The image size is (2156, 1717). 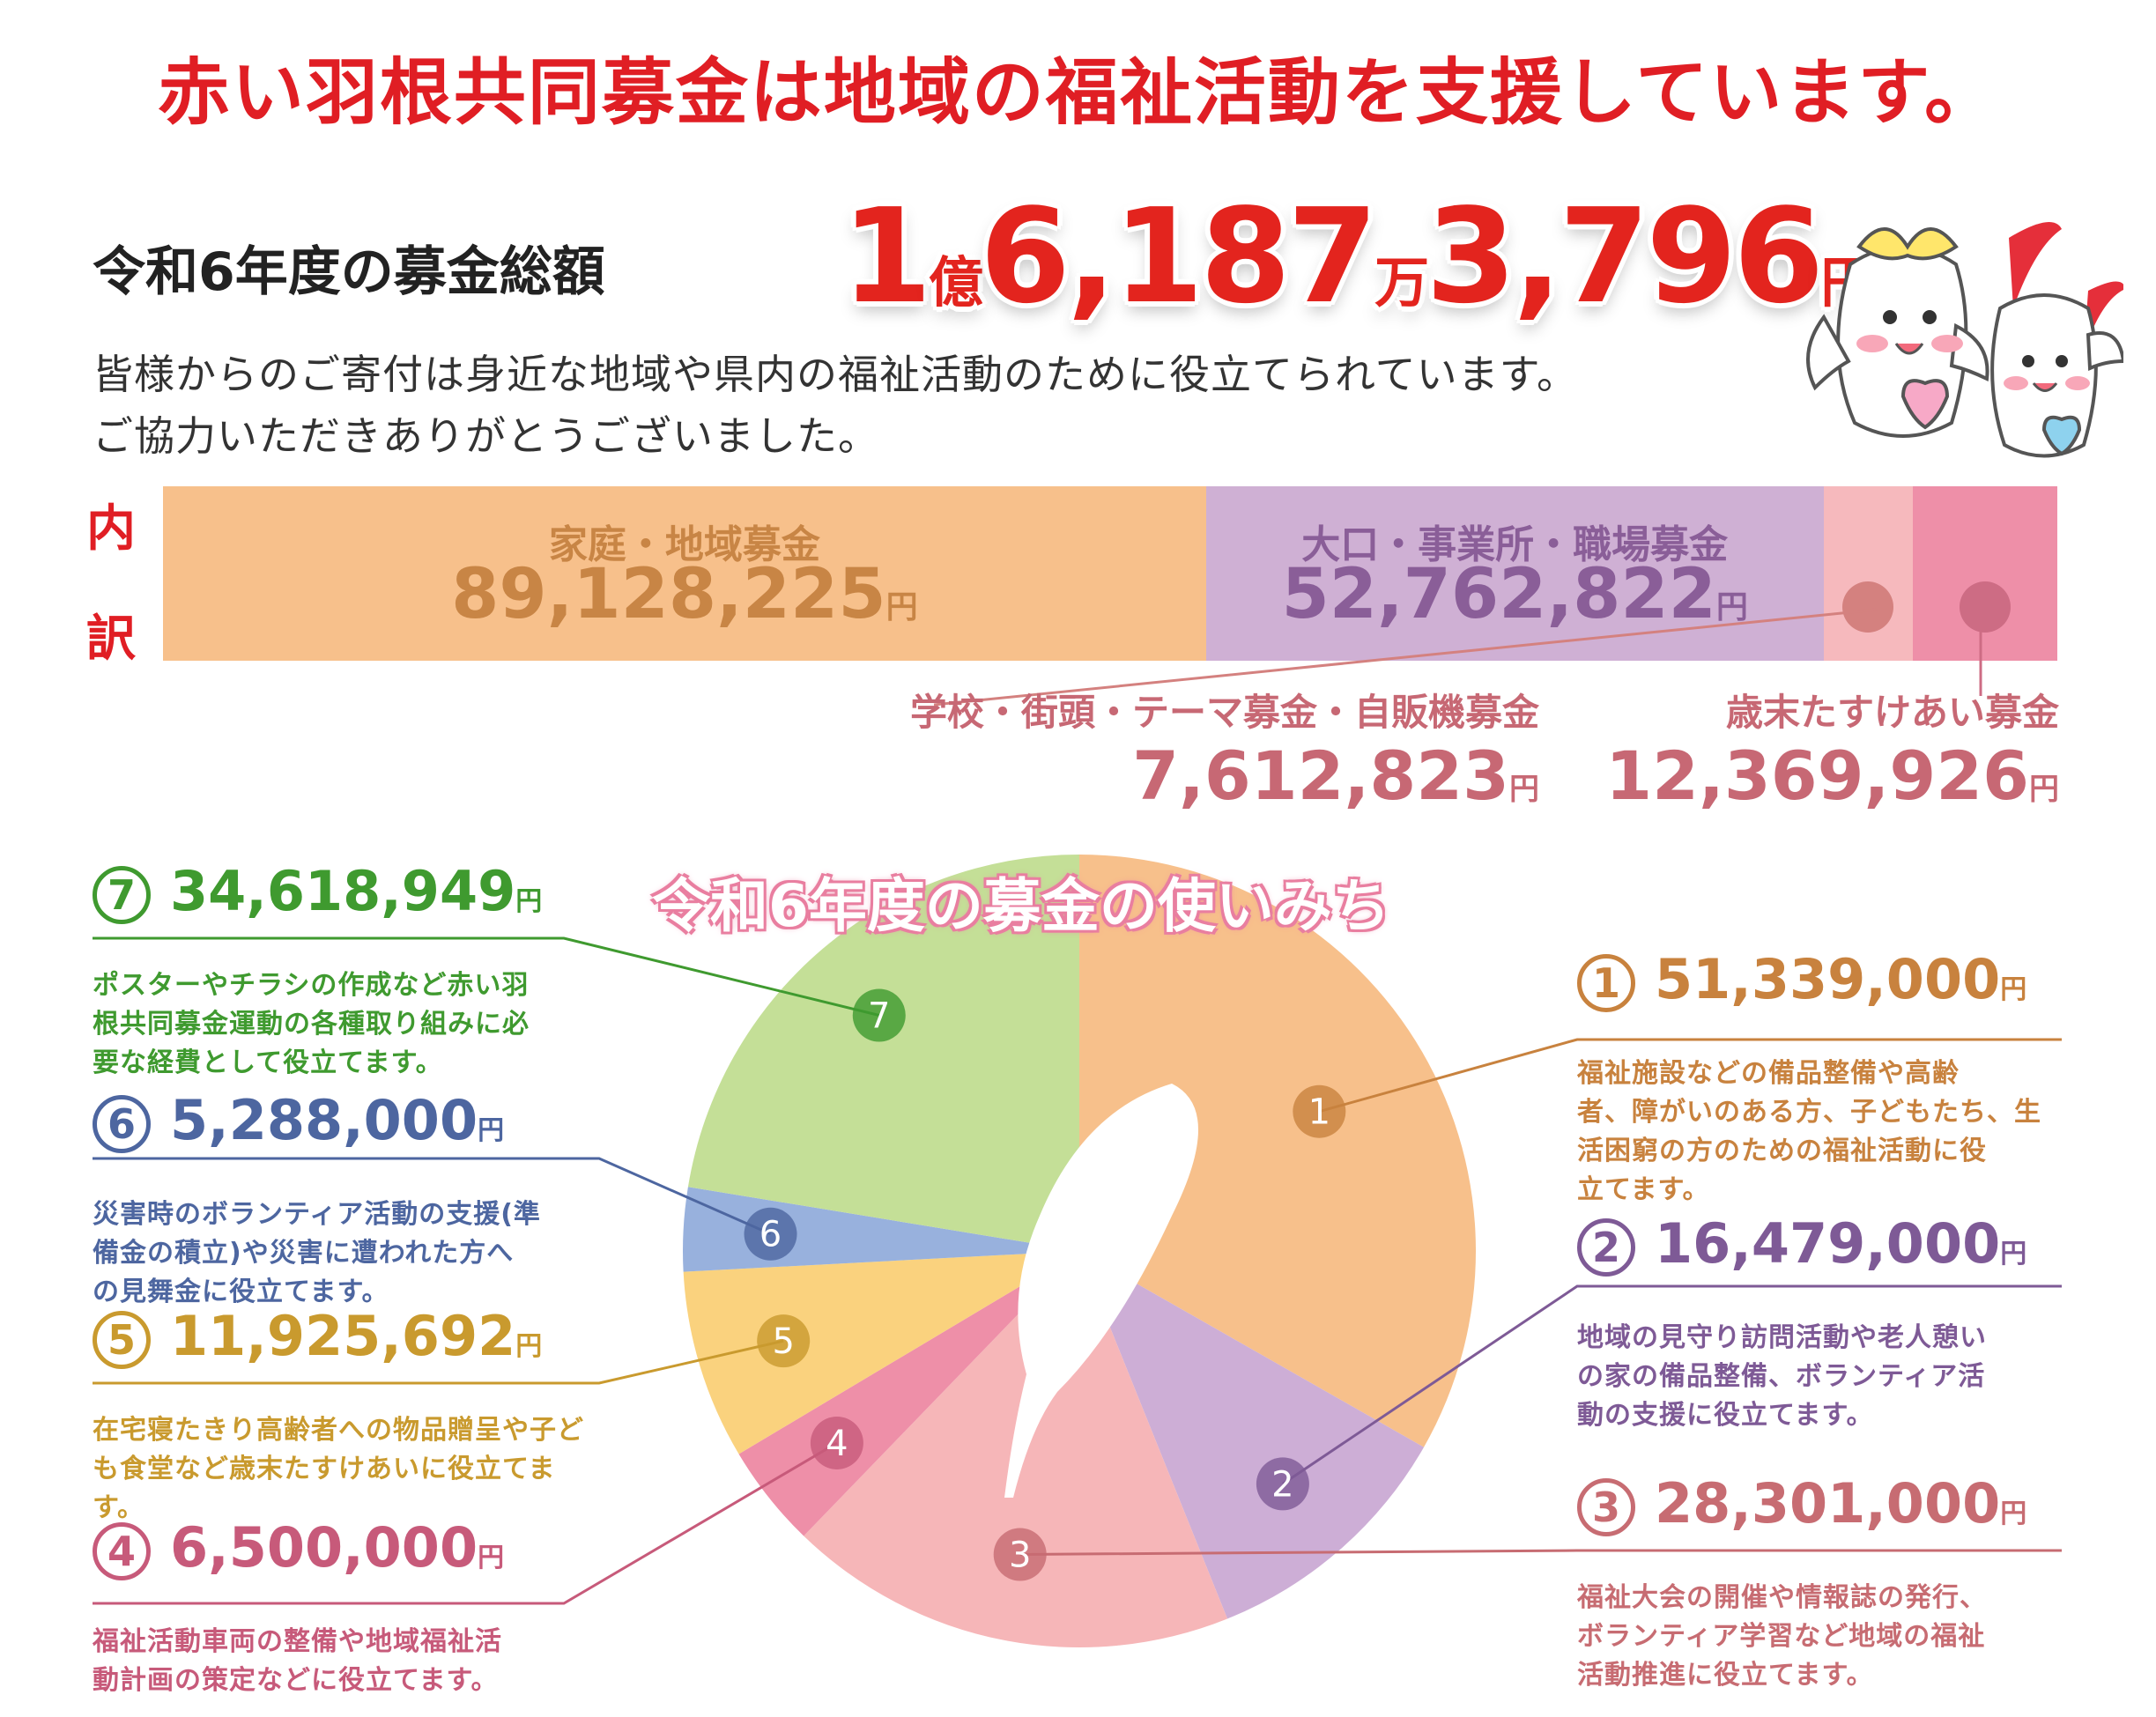 I want to click on usage-item-description-line: 要な経費として役立てます。, so click(x=268, y=1063).